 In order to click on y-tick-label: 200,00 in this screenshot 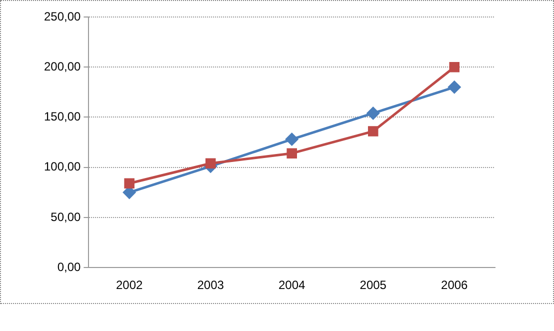, I will do `click(63, 66)`.